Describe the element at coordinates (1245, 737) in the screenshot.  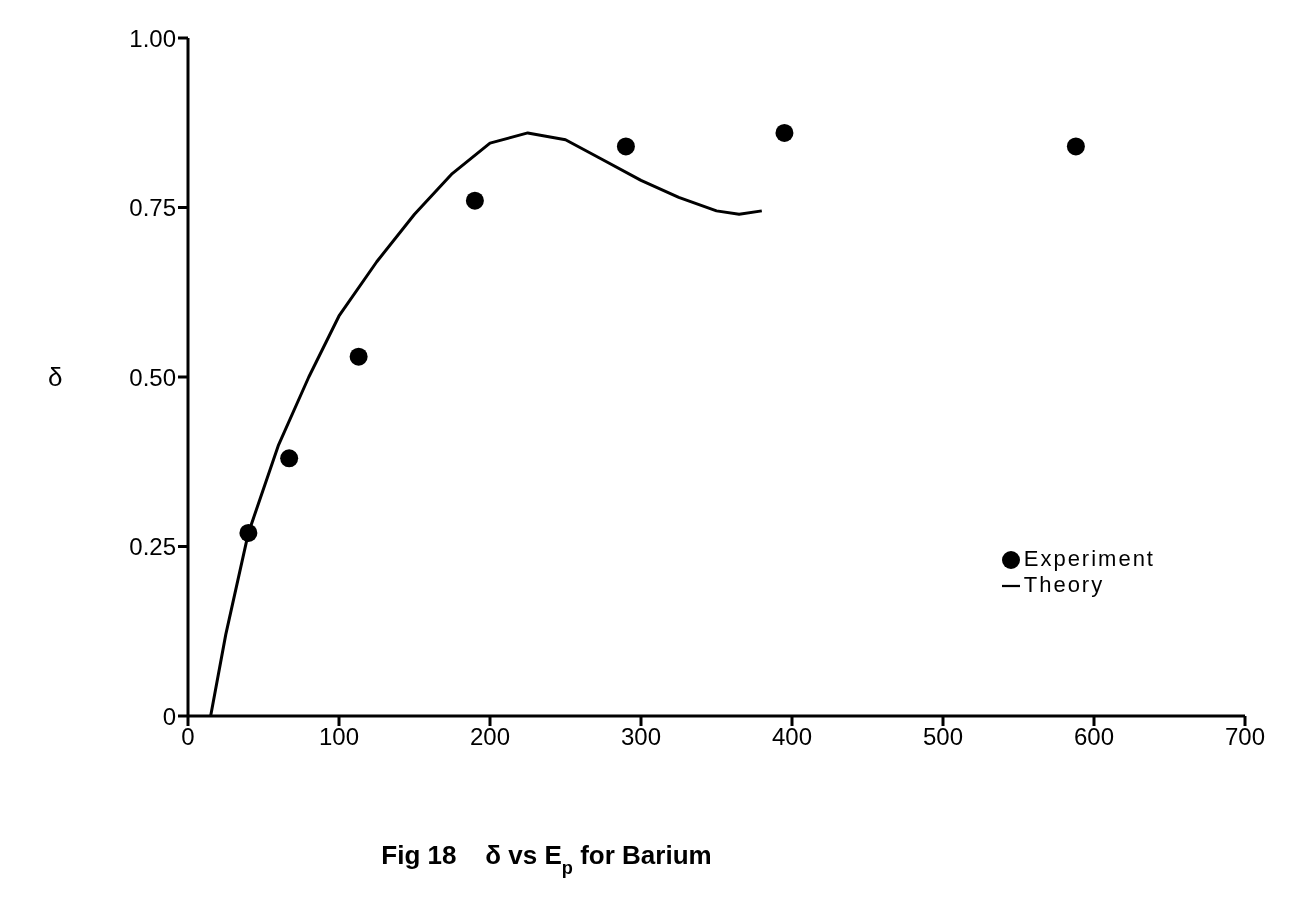
I see `x-tick-label: 700` at that location.